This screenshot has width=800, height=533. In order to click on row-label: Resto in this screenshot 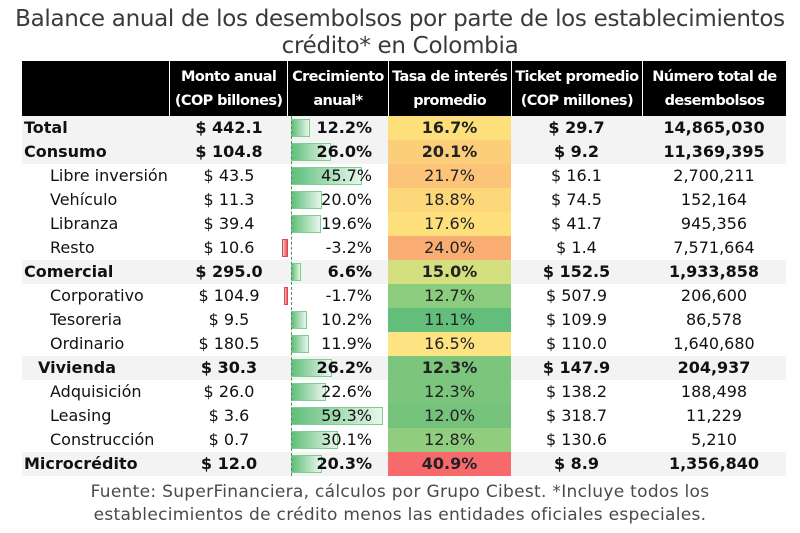, I will do `click(72, 247)`.